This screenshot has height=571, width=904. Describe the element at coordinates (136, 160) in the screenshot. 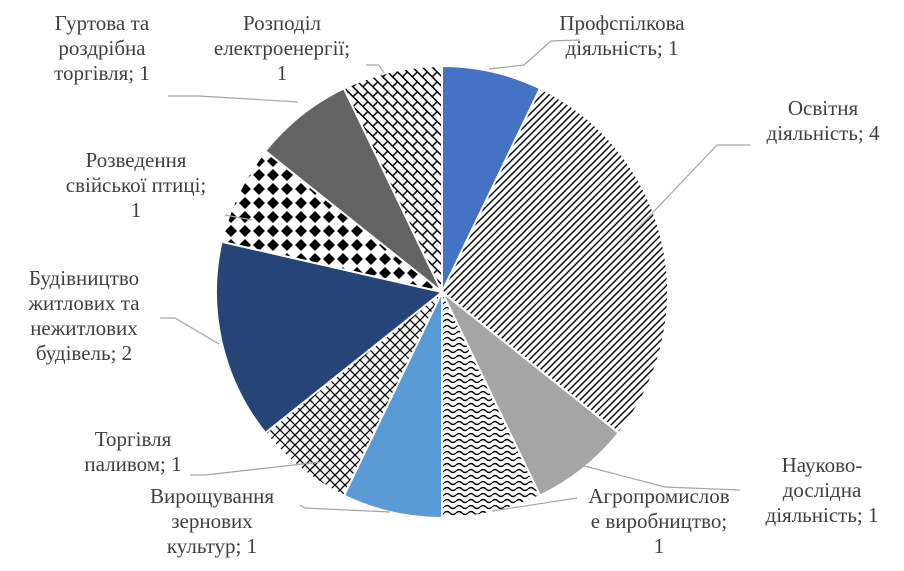

I see `slice-label-line: Розведення` at that location.